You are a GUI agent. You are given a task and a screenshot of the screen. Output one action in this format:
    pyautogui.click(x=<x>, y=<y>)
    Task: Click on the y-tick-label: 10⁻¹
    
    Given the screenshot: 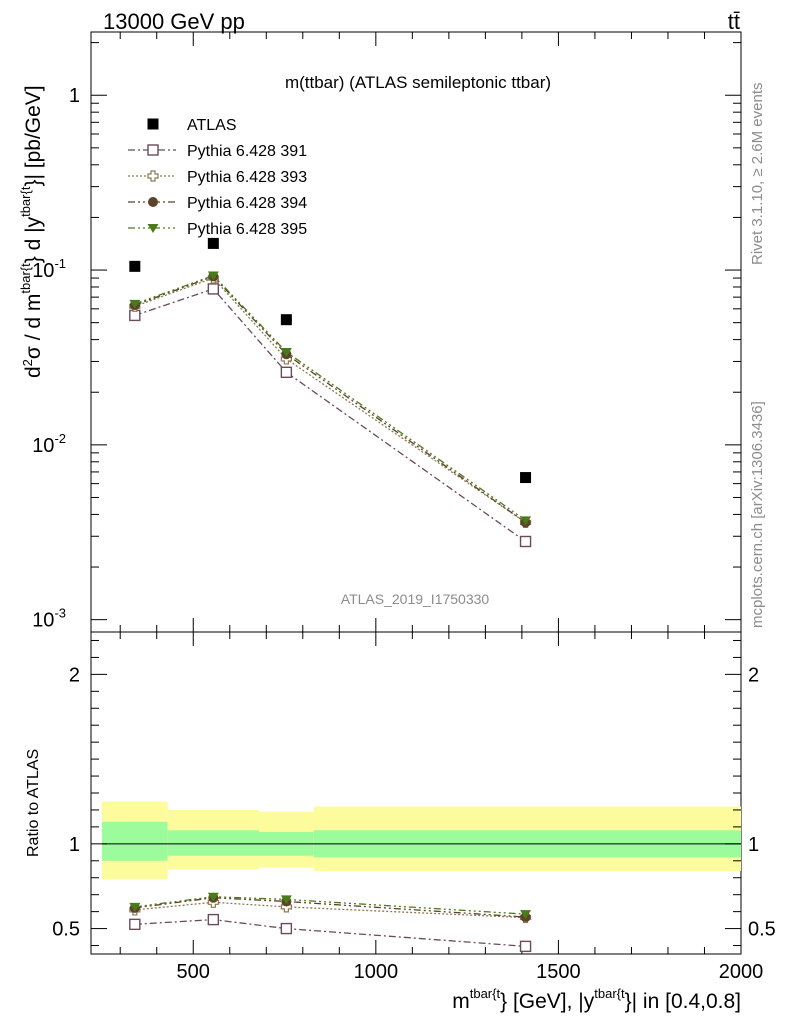 What is the action you would take?
    pyautogui.click(x=49, y=269)
    